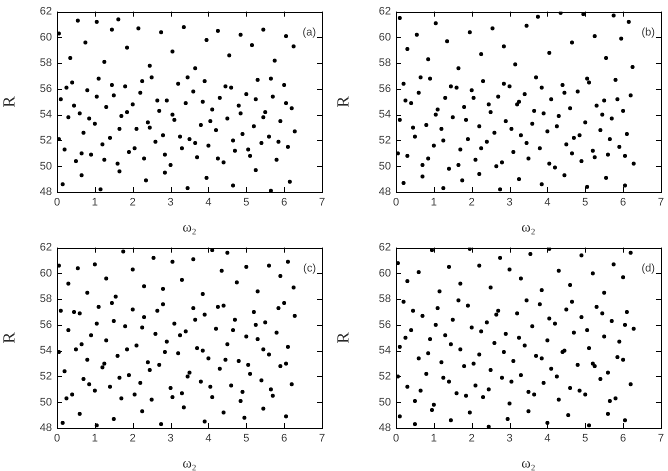 The image size is (668, 471). Describe the element at coordinates (648, 268) in the screenshot. I see `annotation: (d)` at that location.